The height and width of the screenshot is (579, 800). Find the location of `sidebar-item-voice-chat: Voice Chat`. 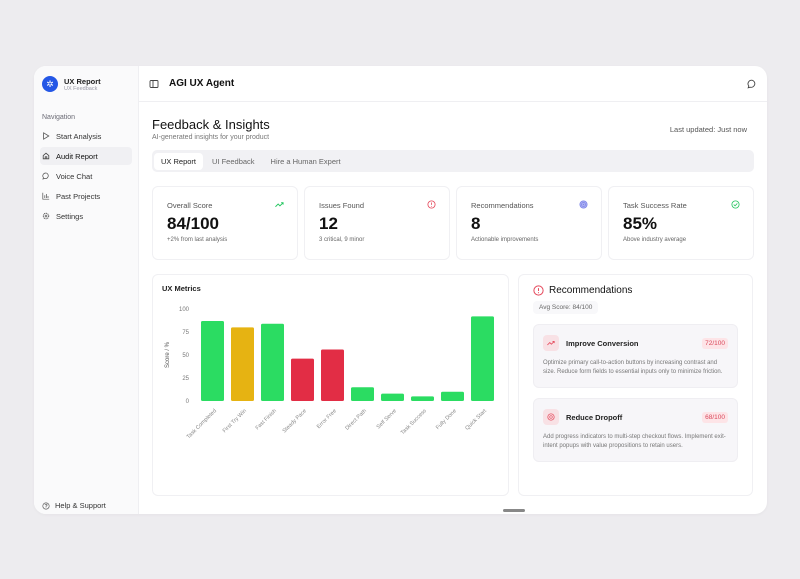

sidebar-item-voice-chat: Voice Chat is located at coordinates (86, 176).